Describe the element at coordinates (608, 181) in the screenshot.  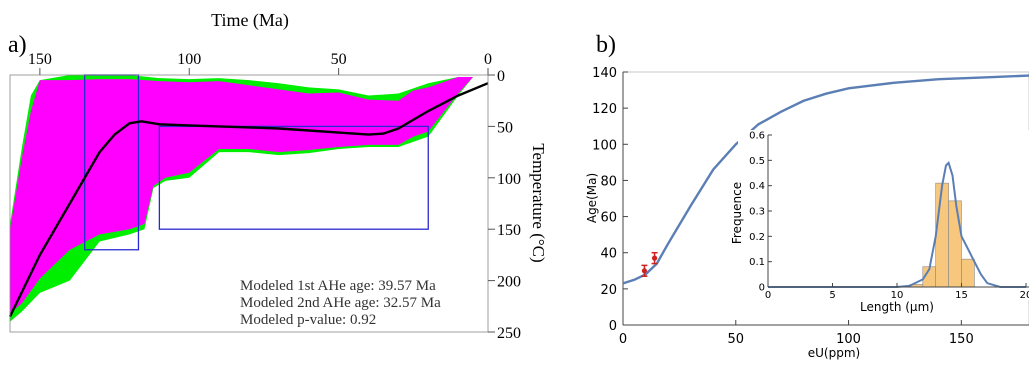
I see `y-tick-label: 80` at that location.